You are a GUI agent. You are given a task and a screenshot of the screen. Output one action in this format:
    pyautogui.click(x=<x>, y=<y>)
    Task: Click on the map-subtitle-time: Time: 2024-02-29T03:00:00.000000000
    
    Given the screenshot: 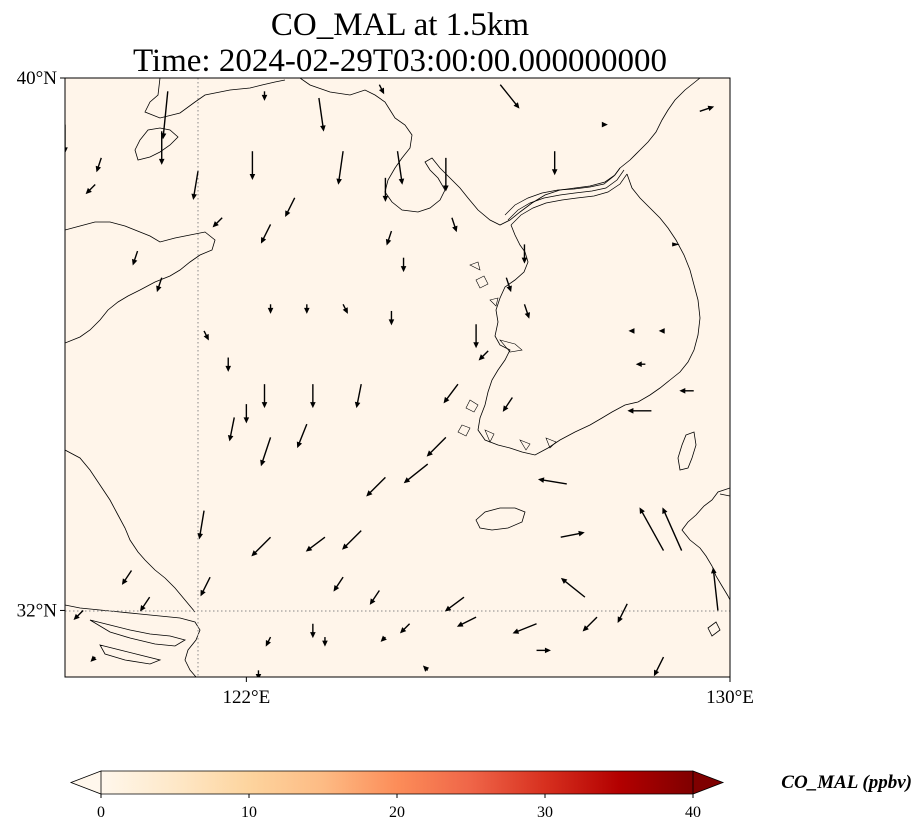 What is the action you would take?
    pyautogui.click(x=400, y=61)
    